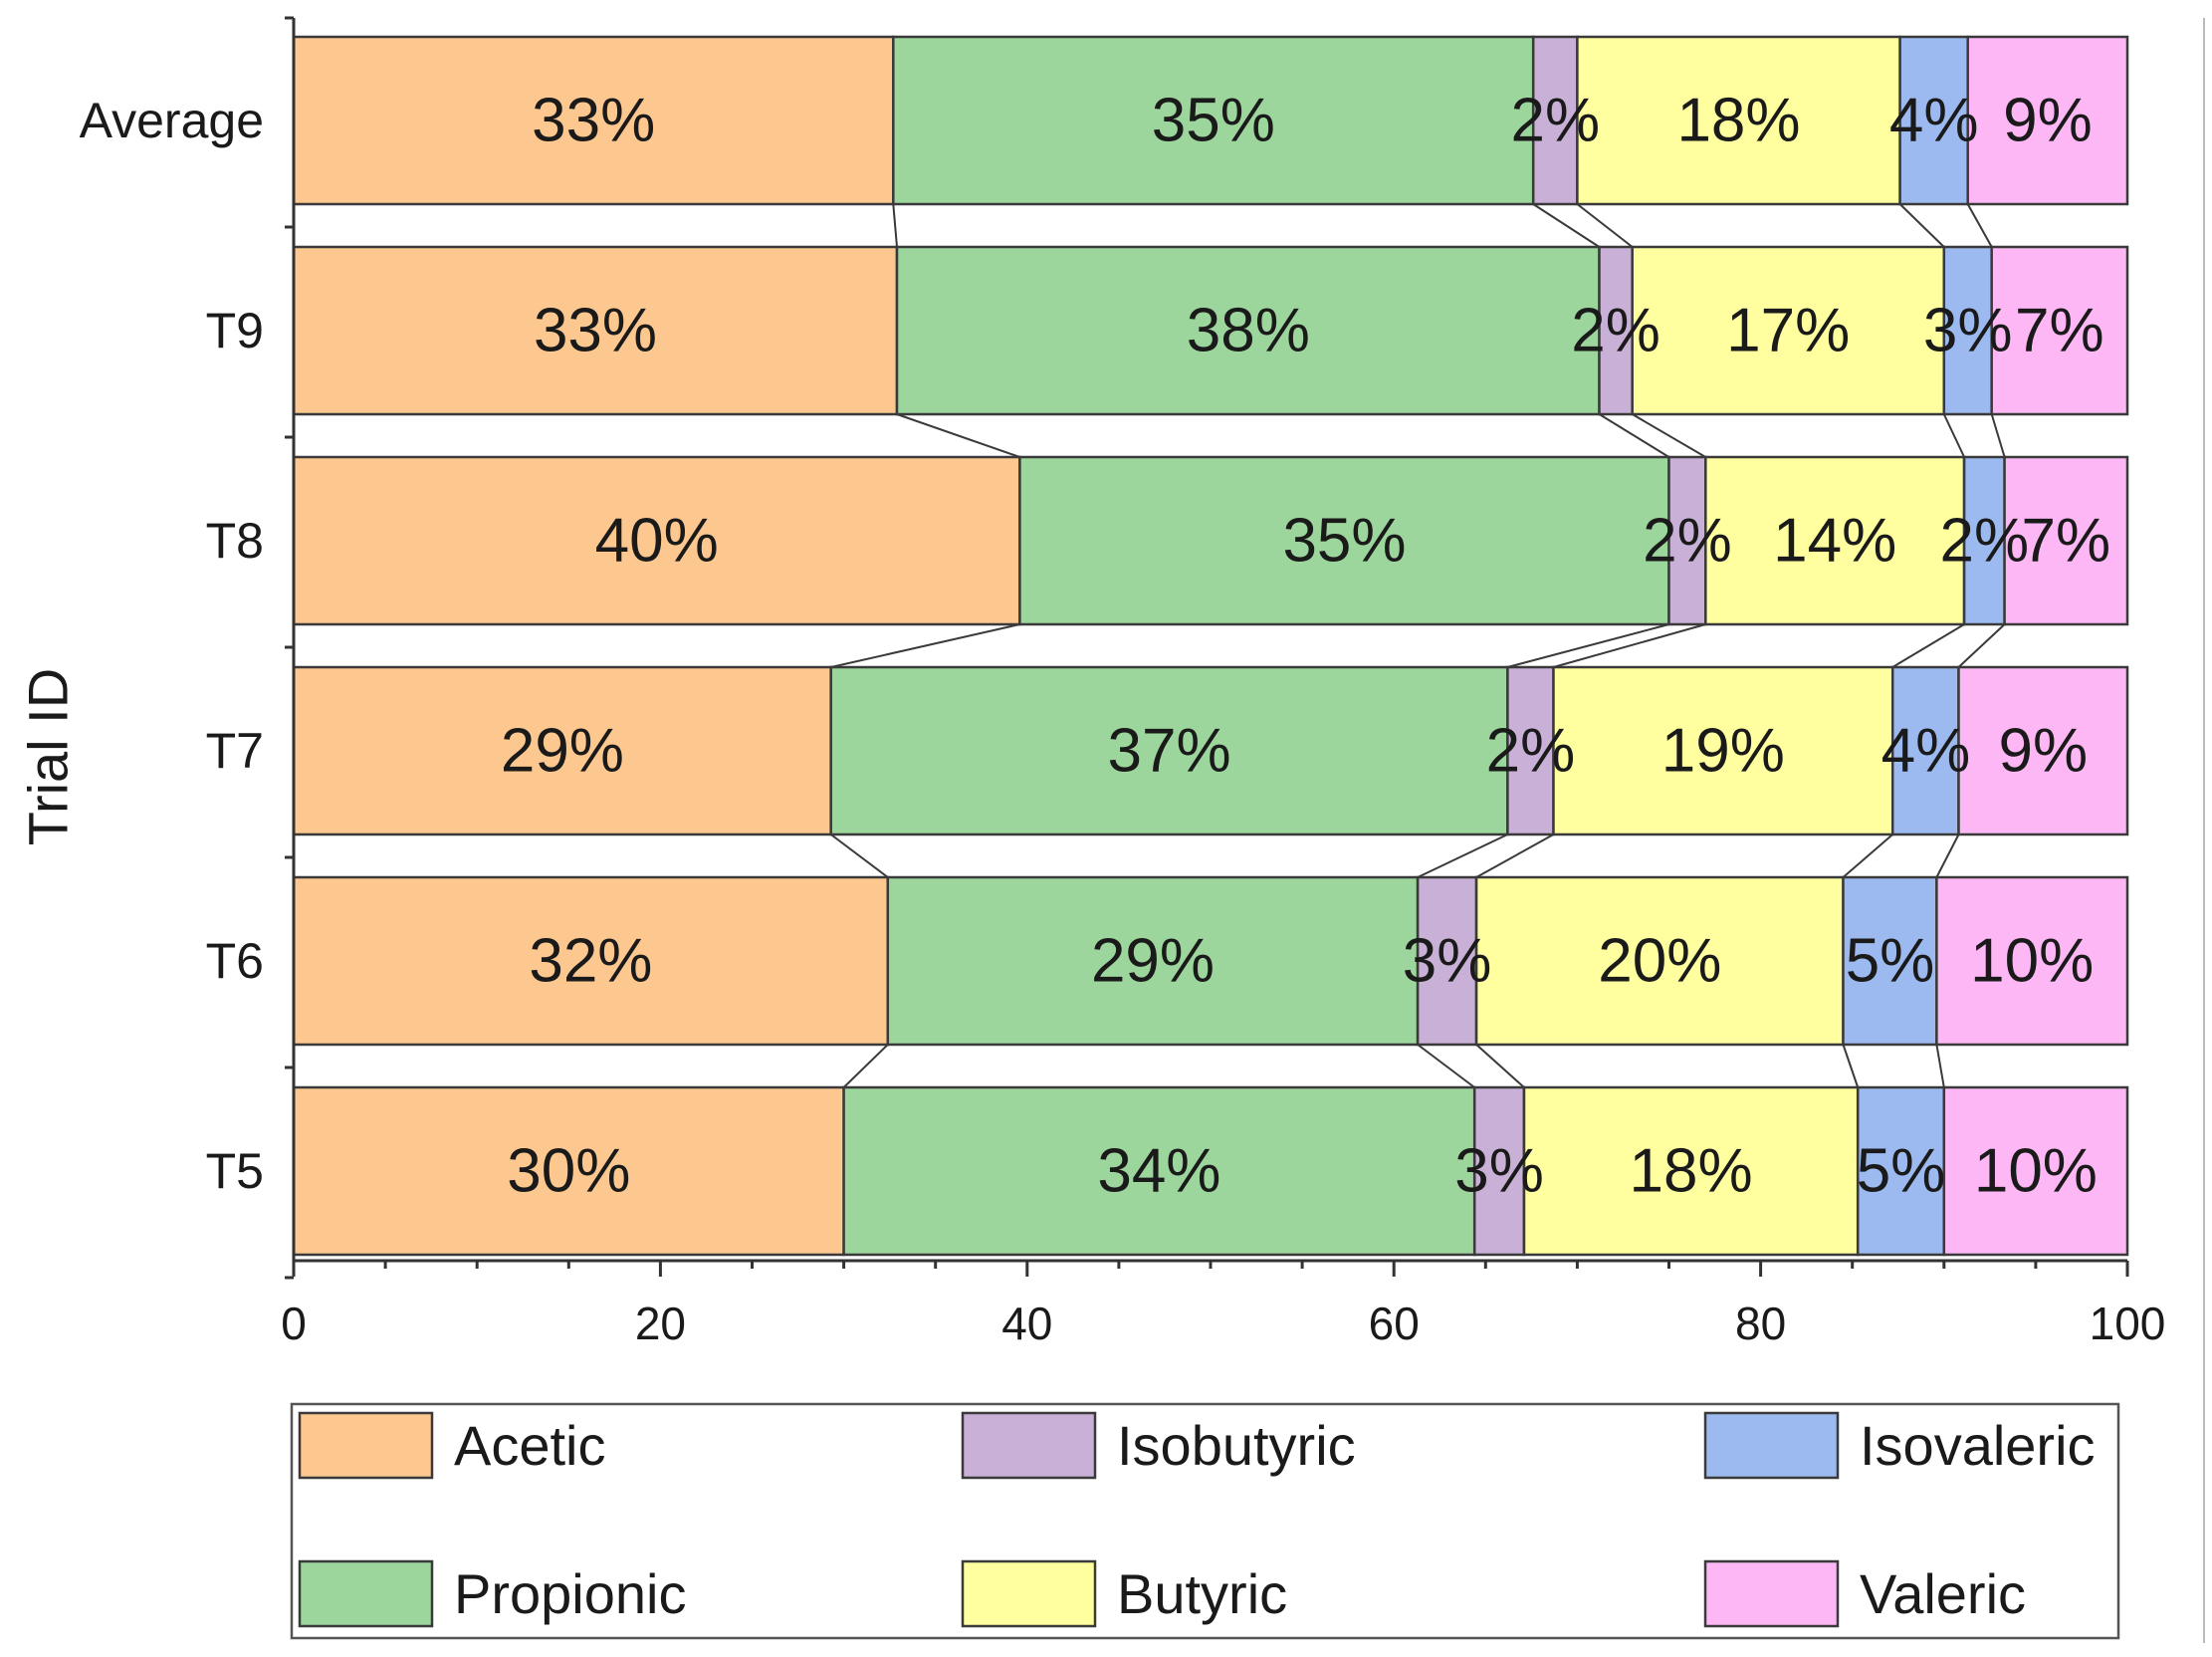 This screenshot has height=1657, width=2212. Describe the element at coordinates (1026, 1323) in the screenshot. I see `x-tick-label: 40` at that location.